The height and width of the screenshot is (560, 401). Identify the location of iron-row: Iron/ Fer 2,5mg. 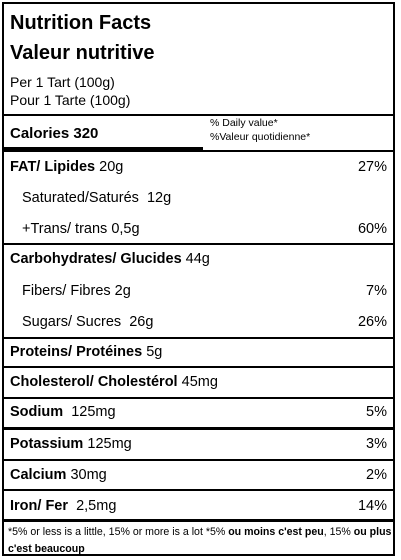
(63, 506).